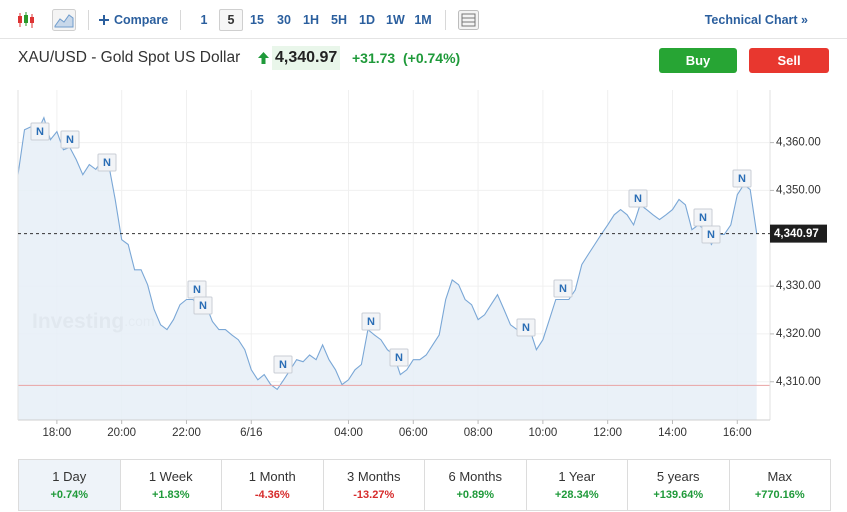  I want to click on period-cell: 1 Month -4.36%, so click(272, 485).